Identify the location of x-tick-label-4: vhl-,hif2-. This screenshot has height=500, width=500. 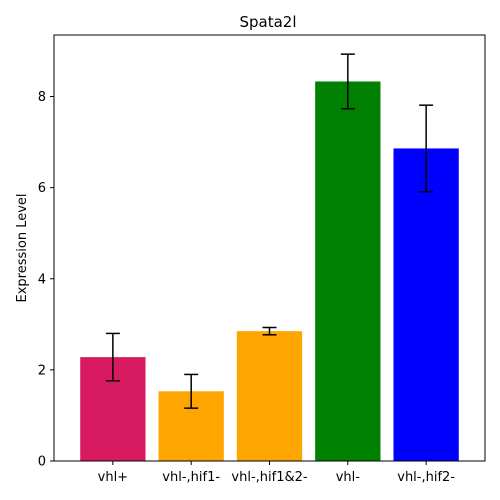
(426, 477).